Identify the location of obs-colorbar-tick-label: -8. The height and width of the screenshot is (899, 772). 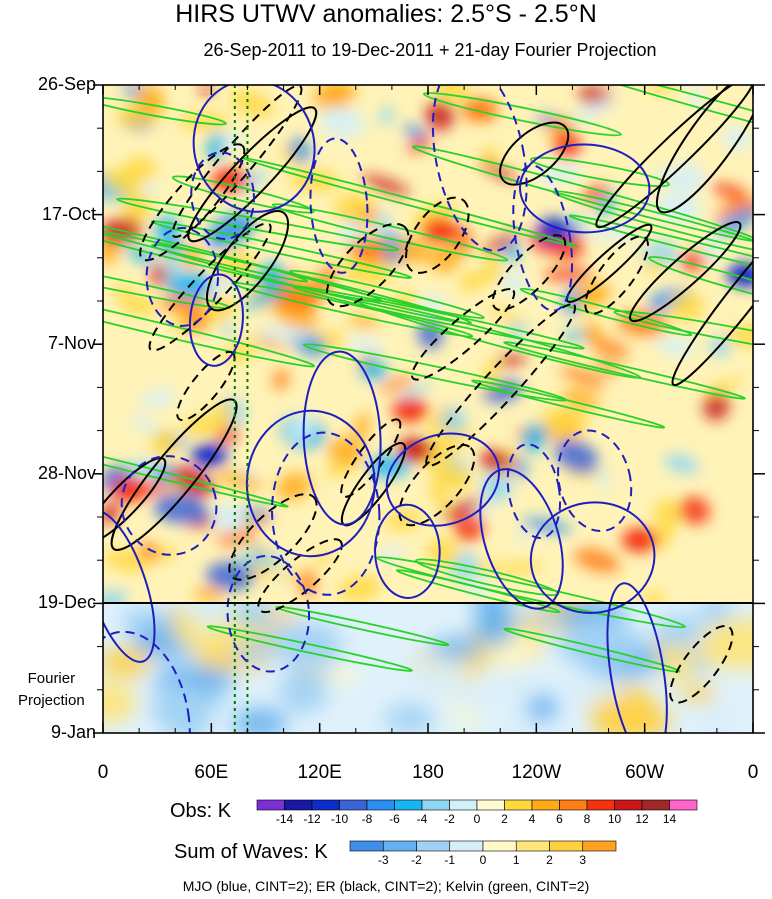
(367, 819).